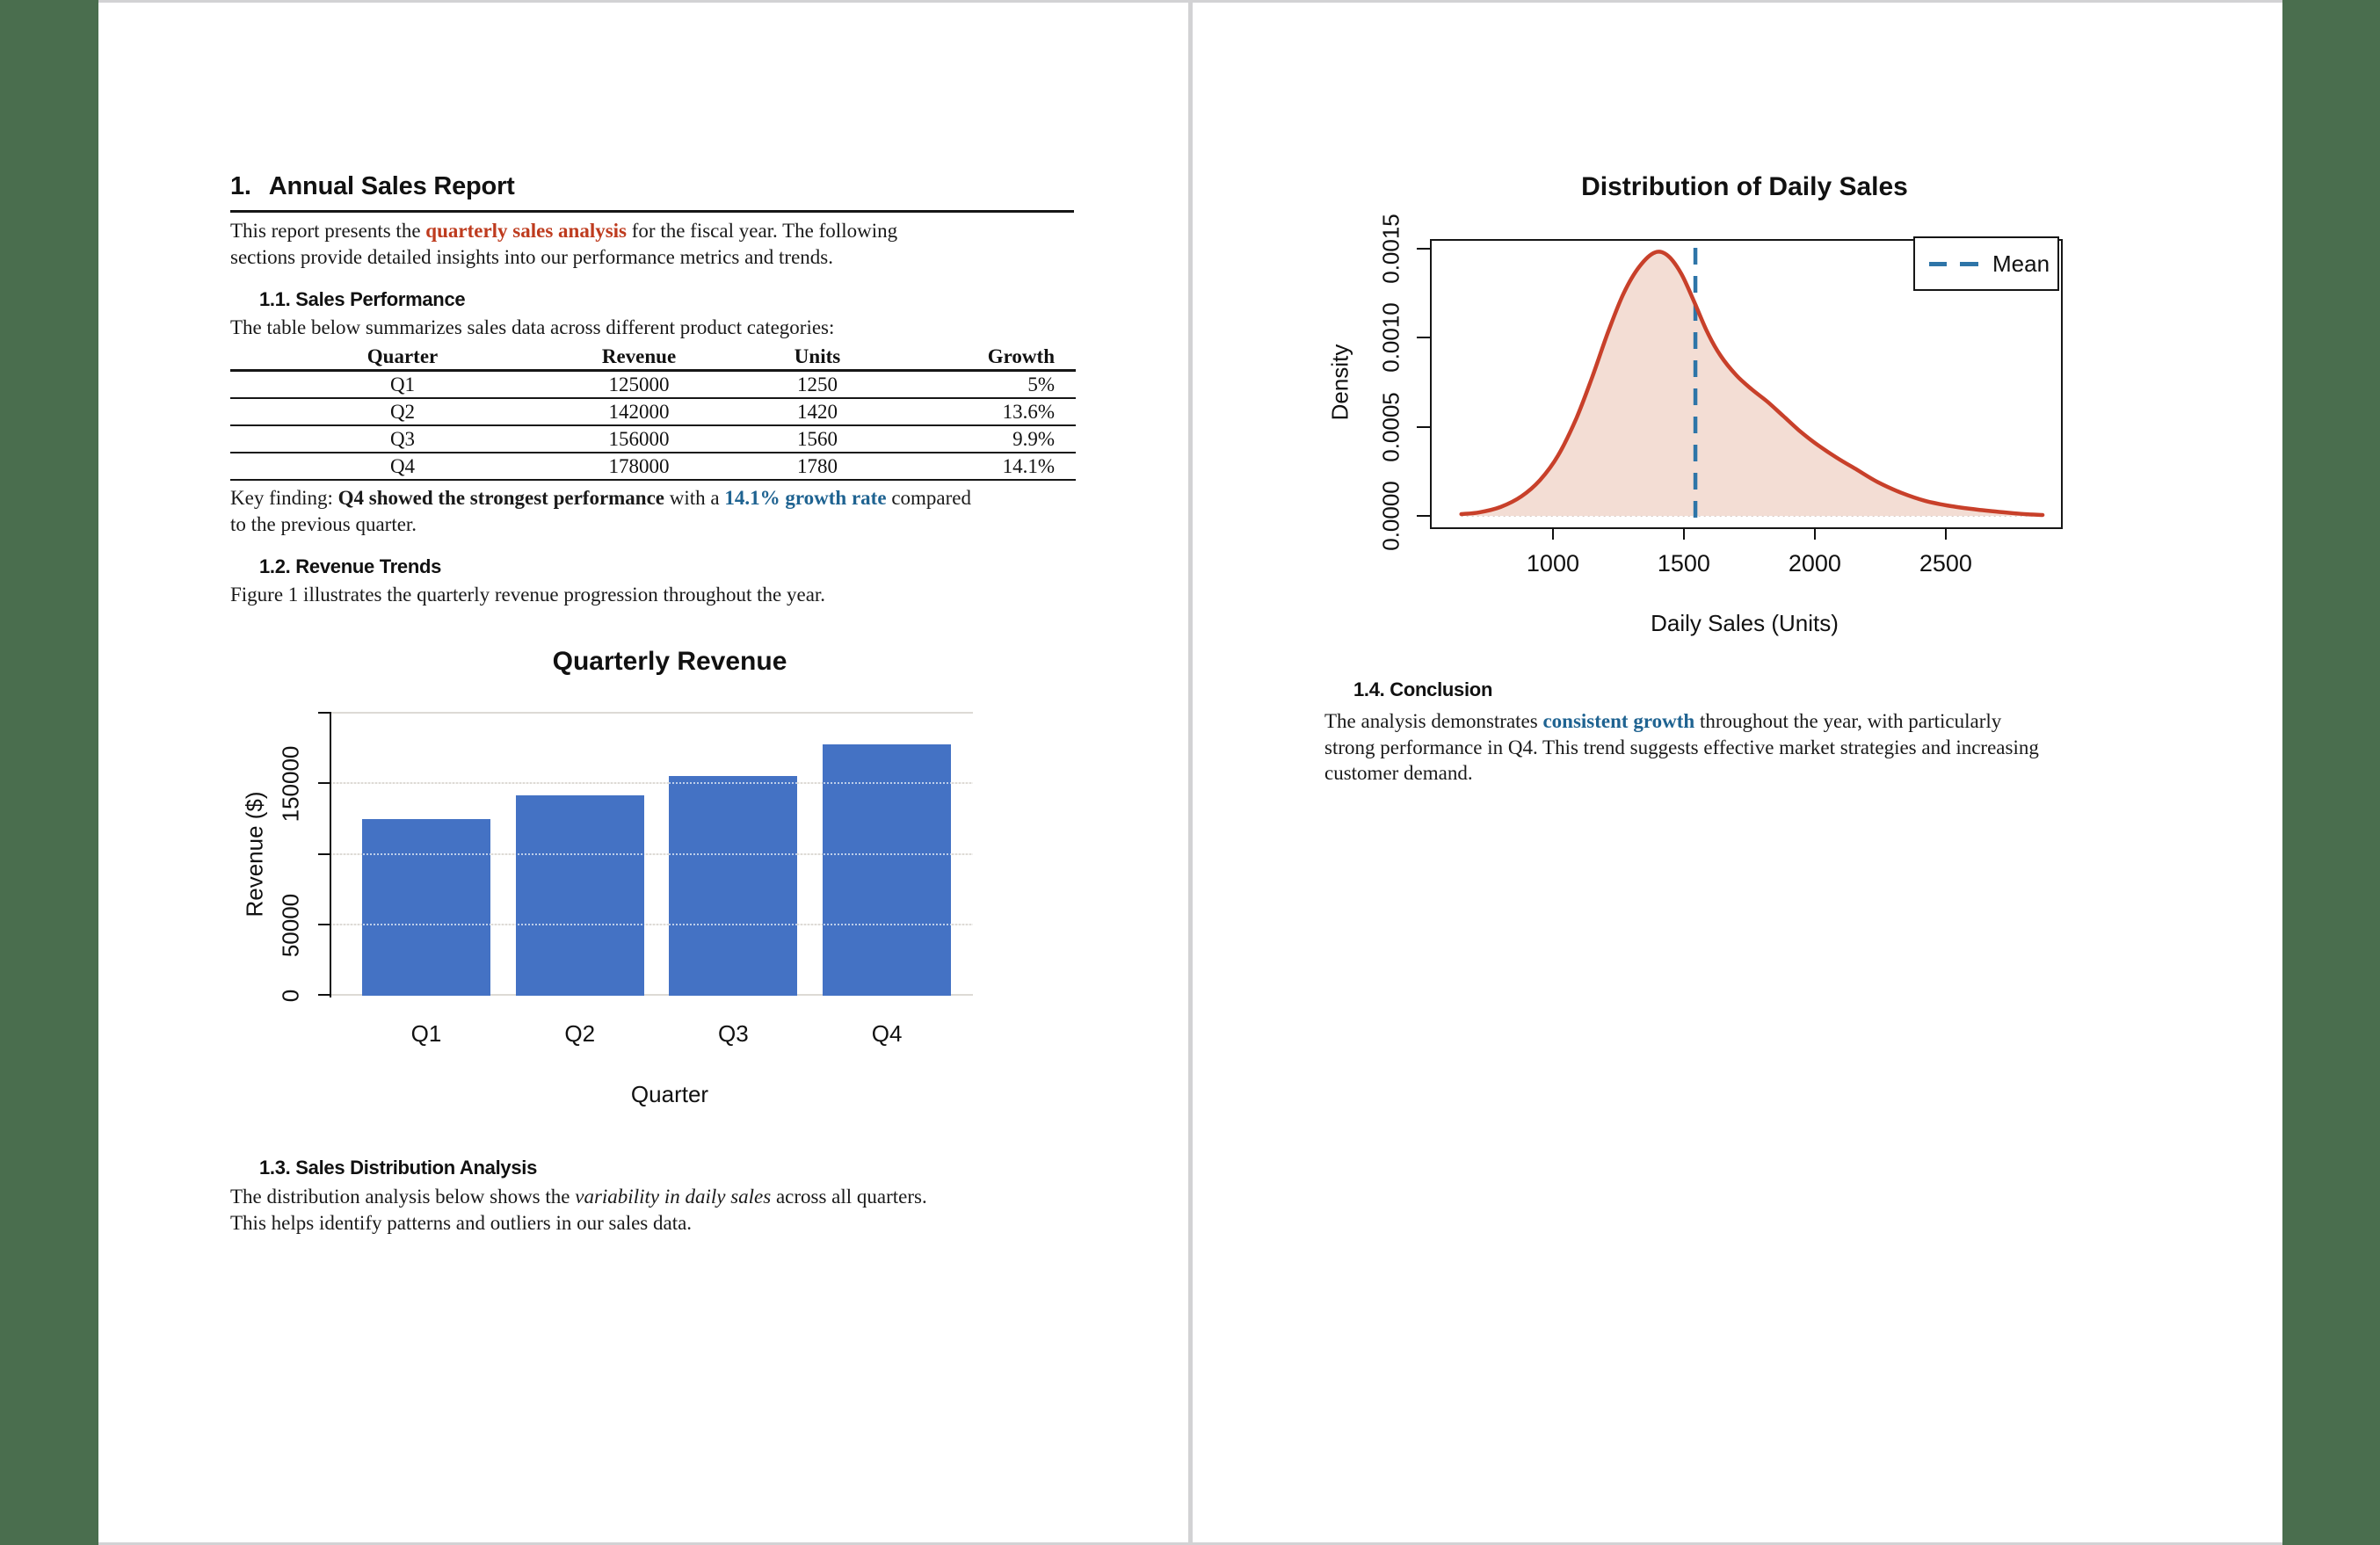 The width and height of the screenshot is (2380, 1545). I want to click on text-run: customer demand., so click(1398, 773).